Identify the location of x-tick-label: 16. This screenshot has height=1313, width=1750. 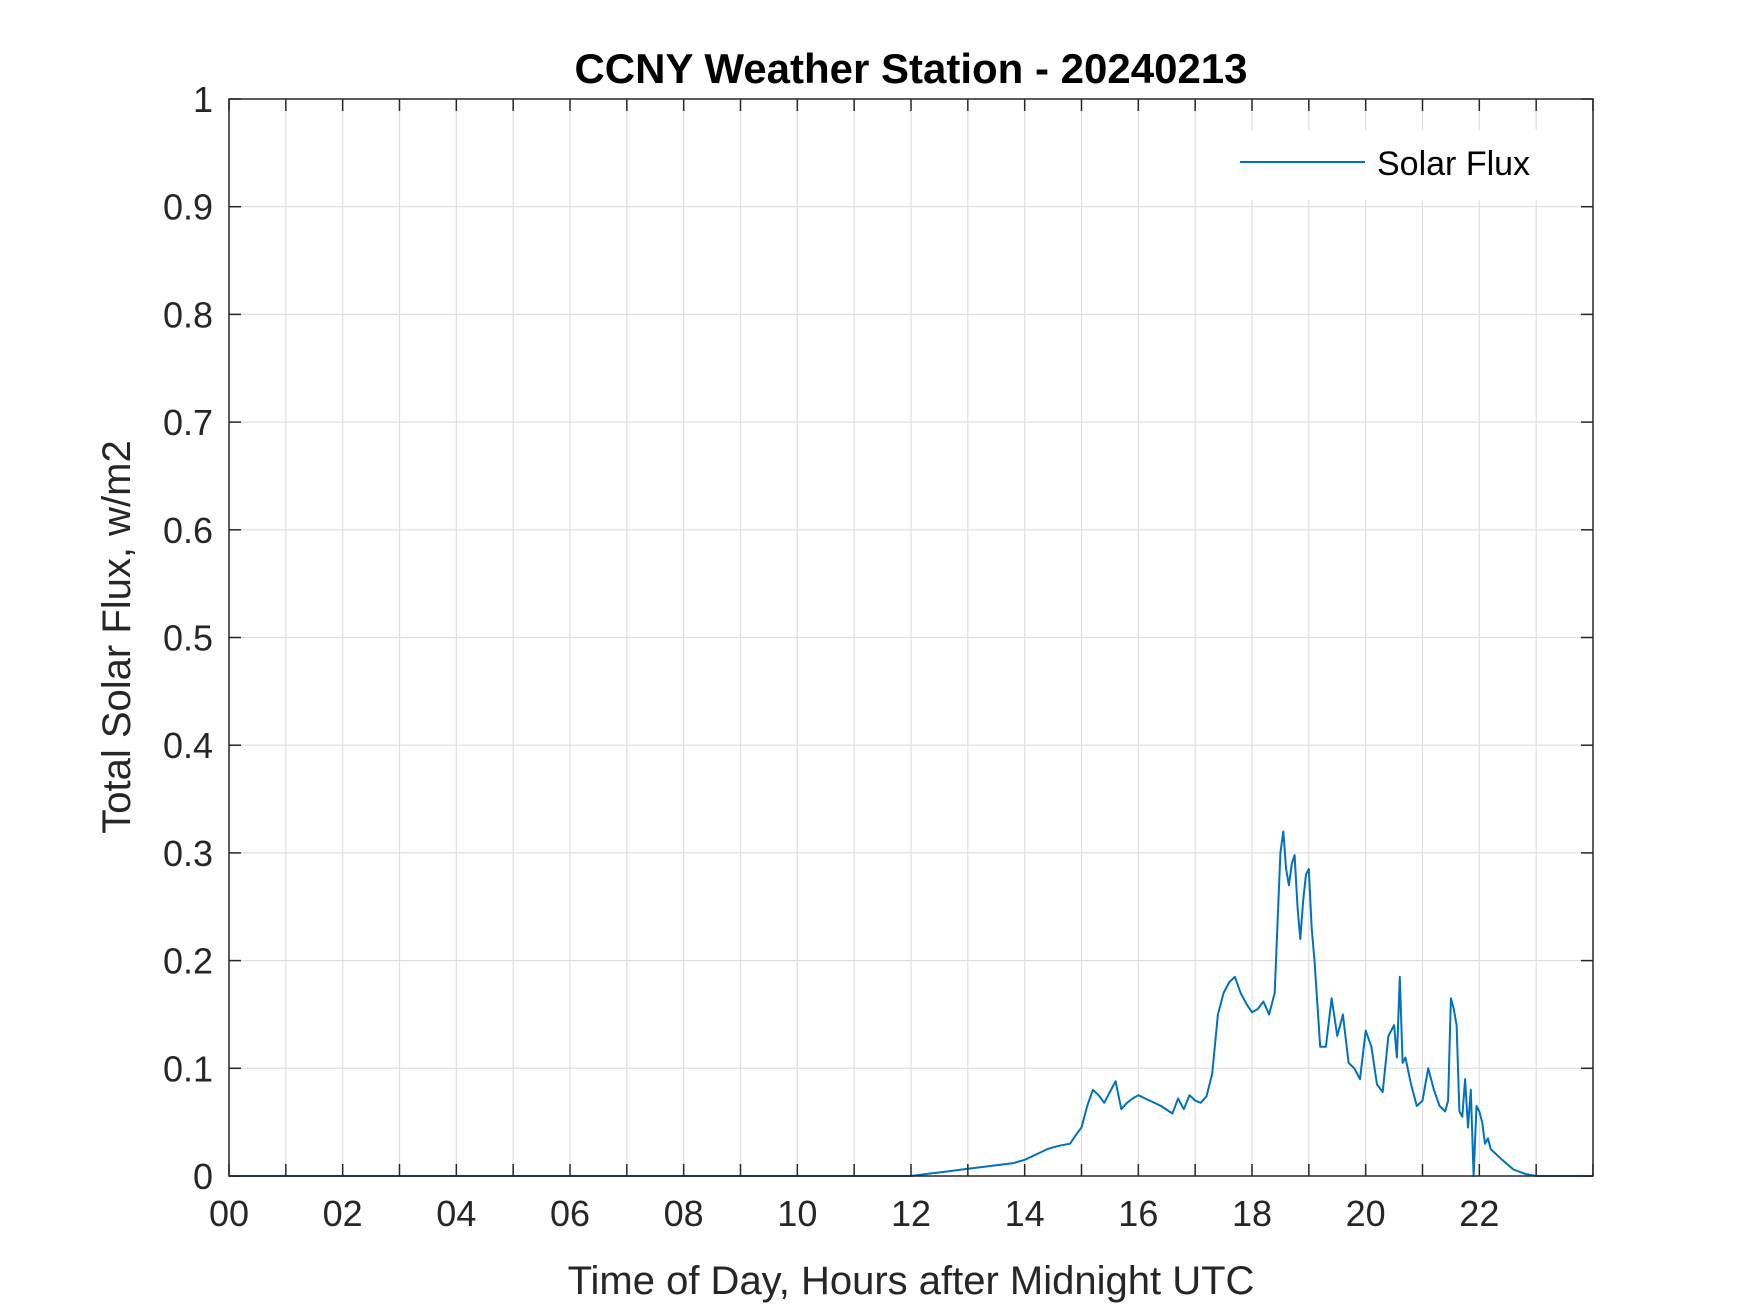
(1138, 1213).